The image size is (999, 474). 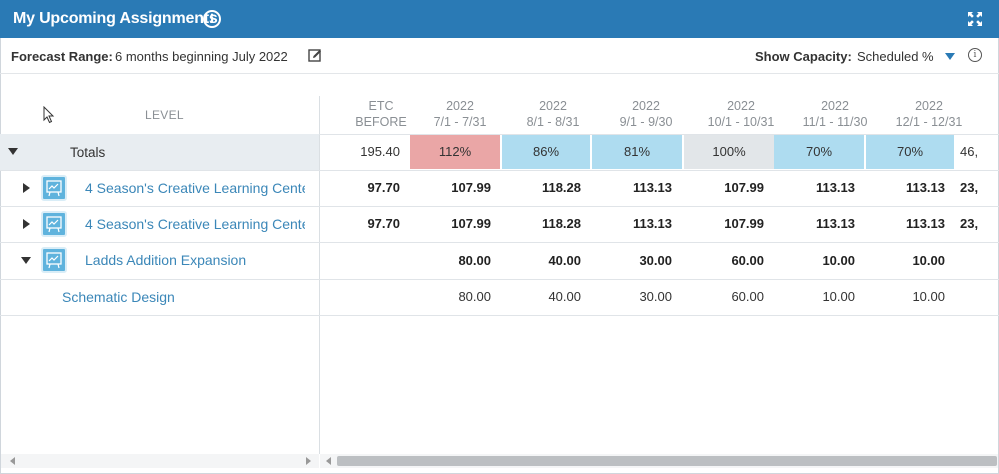 What do you see at coordinates (929, 114) in the screenshot?
I see `column-header-dec: 2022 12/1 - 12/31` at bounding box center [929, 114].